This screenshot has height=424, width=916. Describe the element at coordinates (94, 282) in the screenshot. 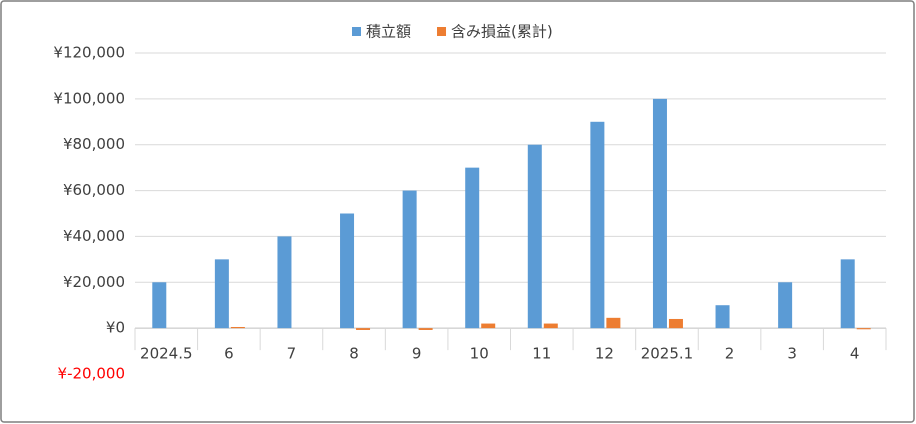

I see `y-tick-label: ¥20,000` at that location.